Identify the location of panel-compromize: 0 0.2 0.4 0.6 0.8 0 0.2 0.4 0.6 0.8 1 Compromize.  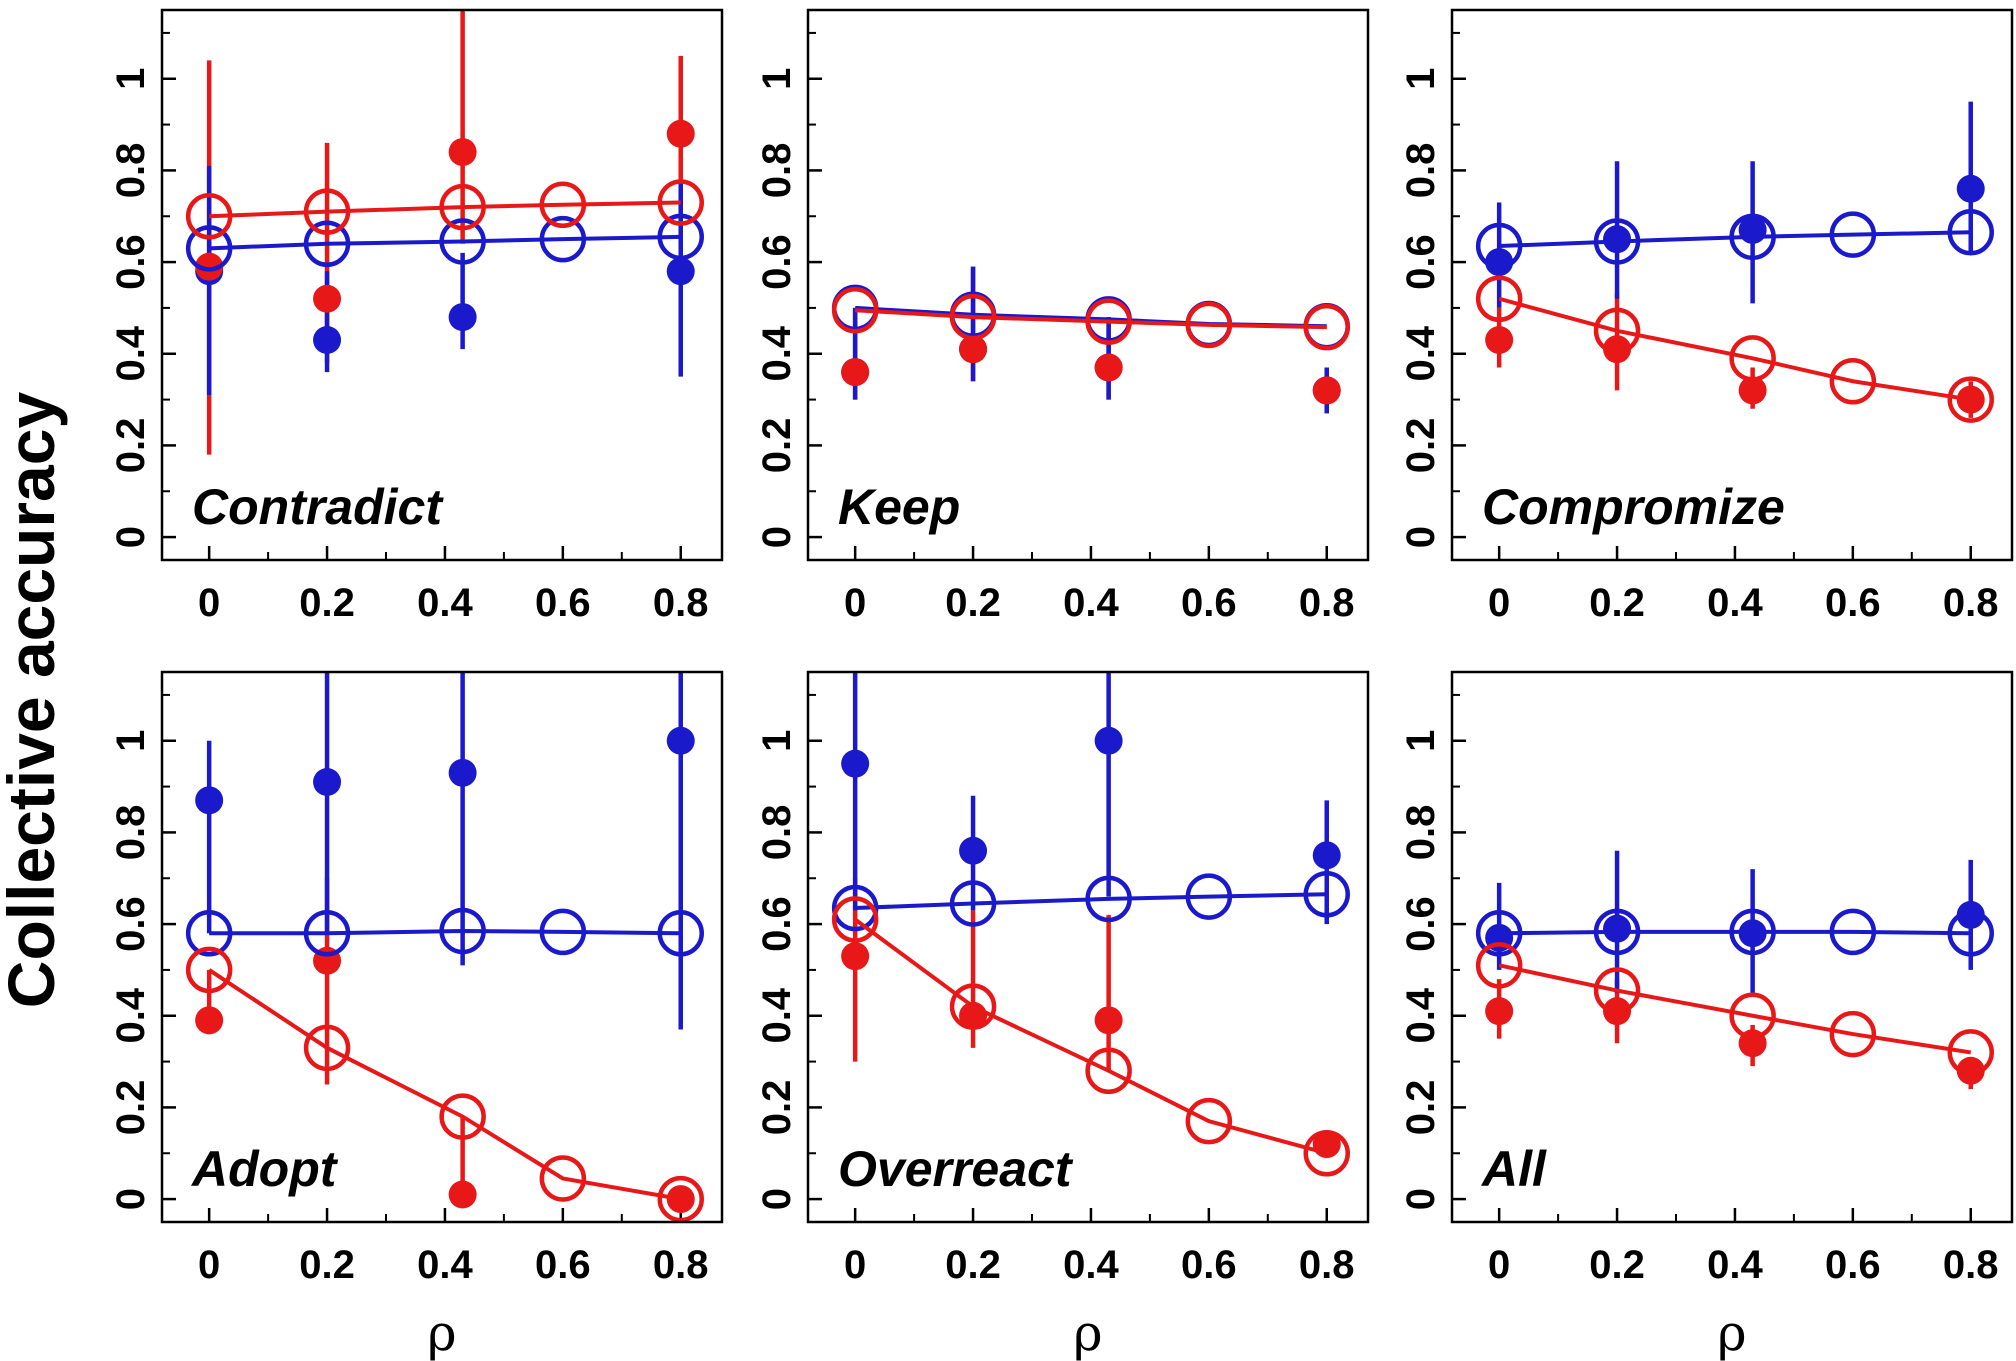
(1706, 316).